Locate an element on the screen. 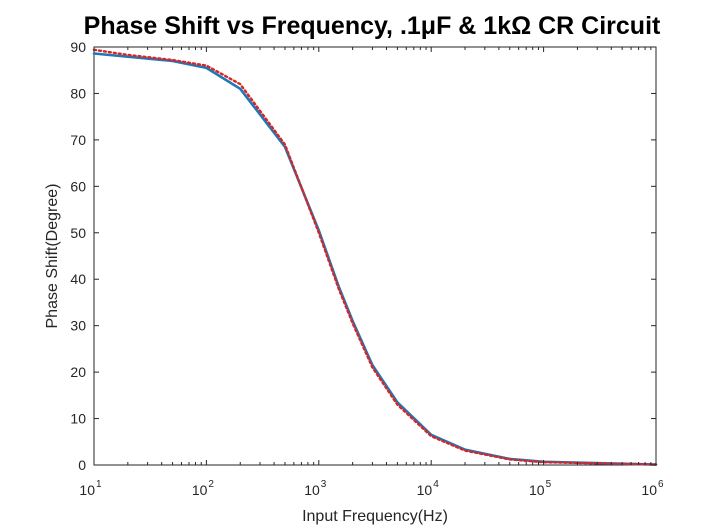 Image resolution: width=725 pixels, height=525 pixels. y-tick-label: 50 is located at coordinates (78, 233).